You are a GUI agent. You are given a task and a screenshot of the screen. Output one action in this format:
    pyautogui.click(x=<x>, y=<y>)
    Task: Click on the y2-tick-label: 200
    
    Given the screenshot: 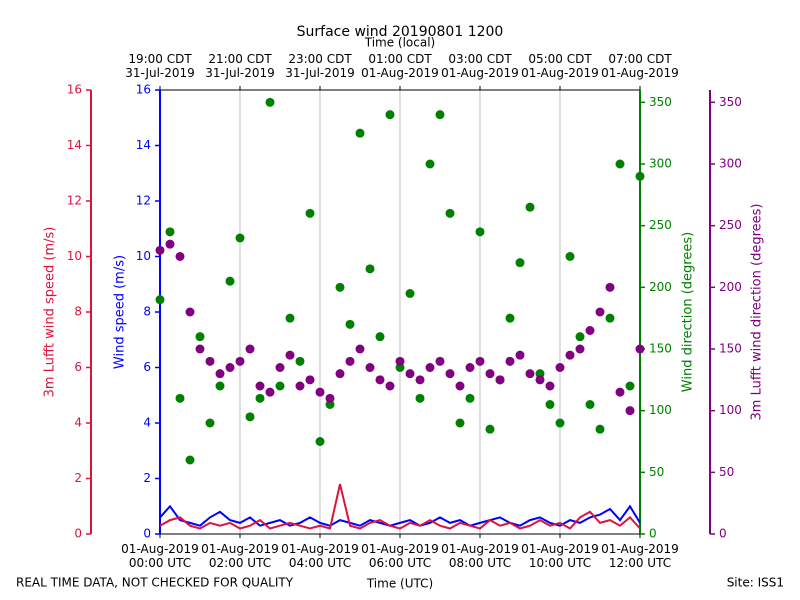 What is the action you would take?
    pyautogui.click(x=660, y=287)
    